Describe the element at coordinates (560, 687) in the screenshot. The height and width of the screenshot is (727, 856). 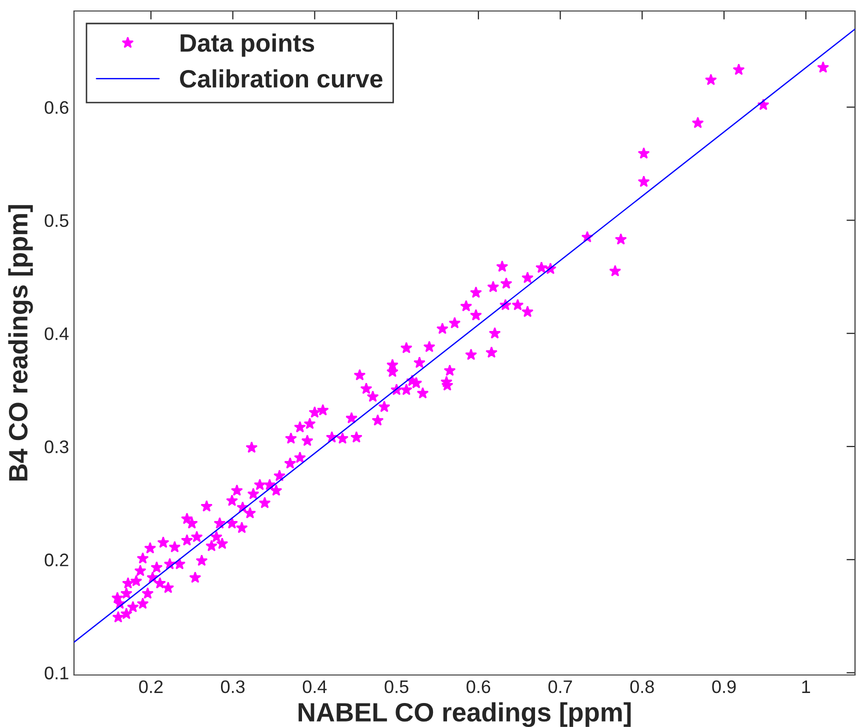
I see `x-tick-label: 0.7` at that location.